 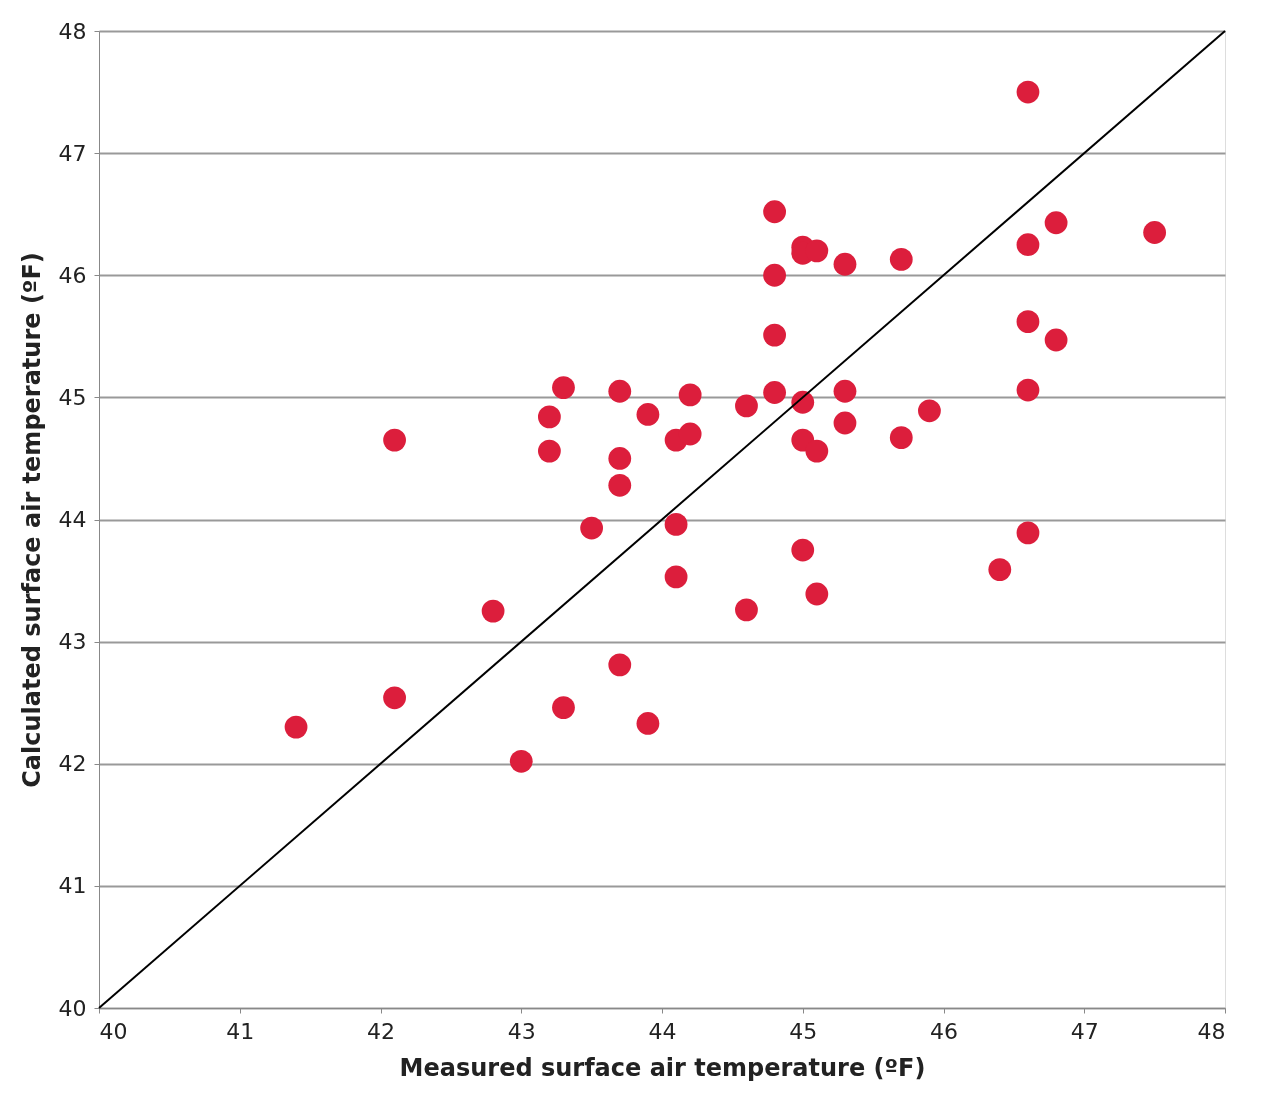 What do you see at coordinates (521, 1031) in the screenshot?
I see `x-tick-label: 43` at bounding box center [521, 1031].